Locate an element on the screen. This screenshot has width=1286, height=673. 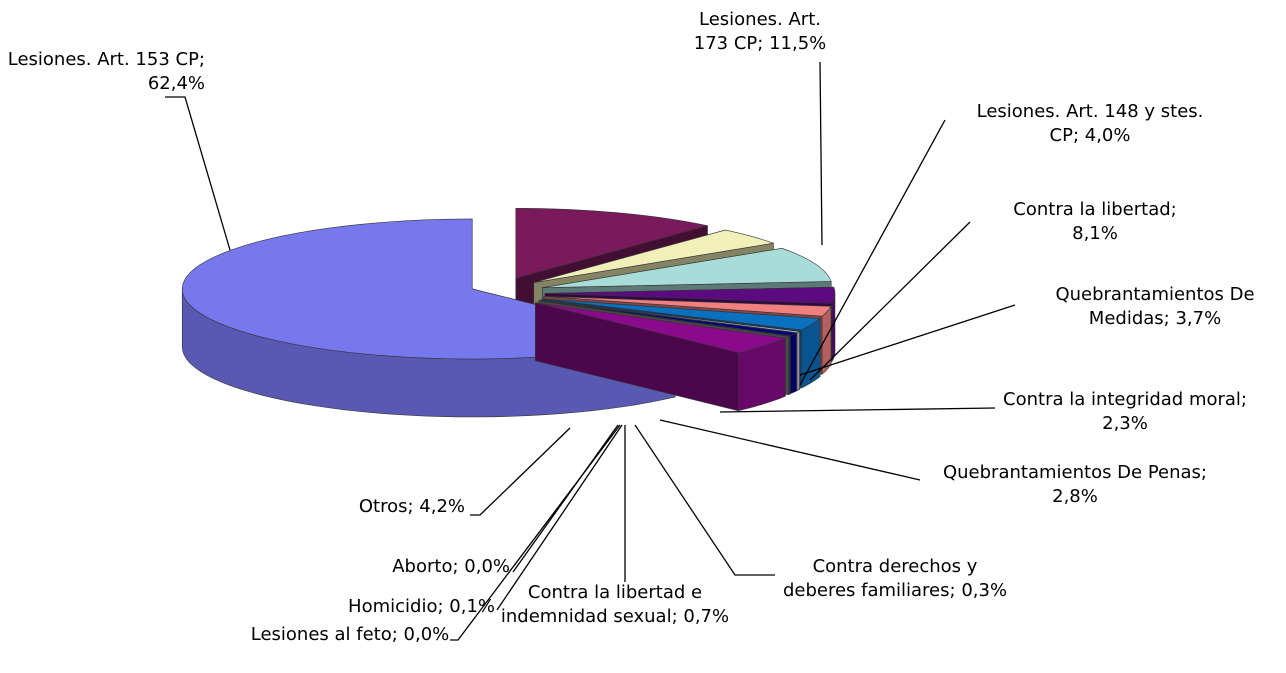
category-label: Lesiones. Art. 153 CP; is located at coordinates (106, 59).